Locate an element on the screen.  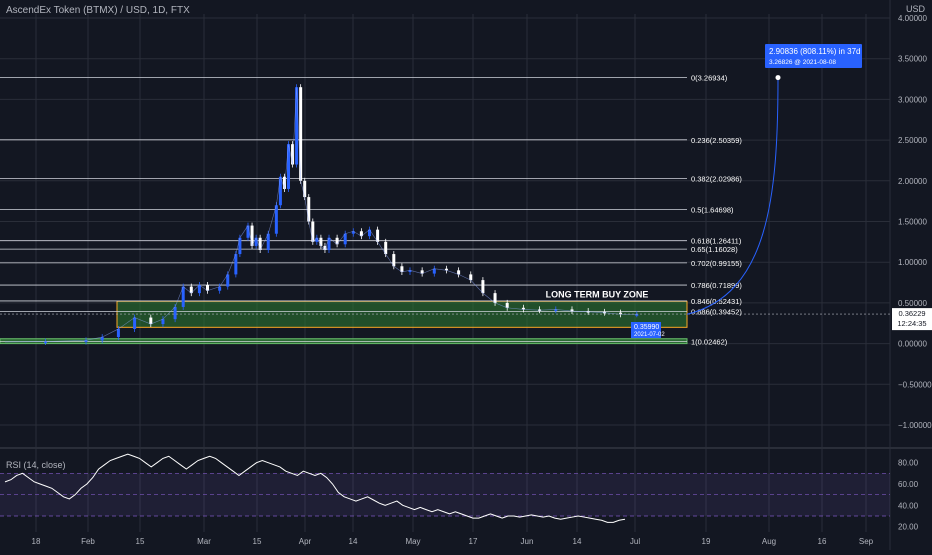
y-tick-label: 4.00000 is located at coordinates (912, 18).